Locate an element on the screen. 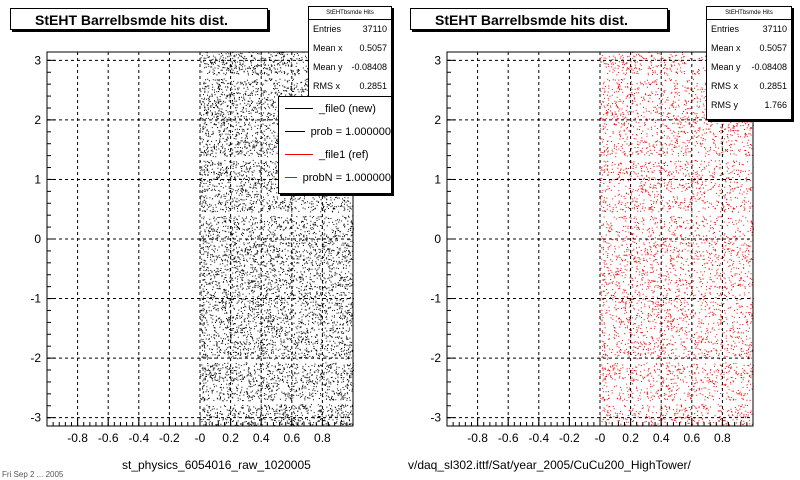 The width and height of the screenshot is (800, 480). right-x-tick-label: -0.6 is located at coordinates (508, 438).